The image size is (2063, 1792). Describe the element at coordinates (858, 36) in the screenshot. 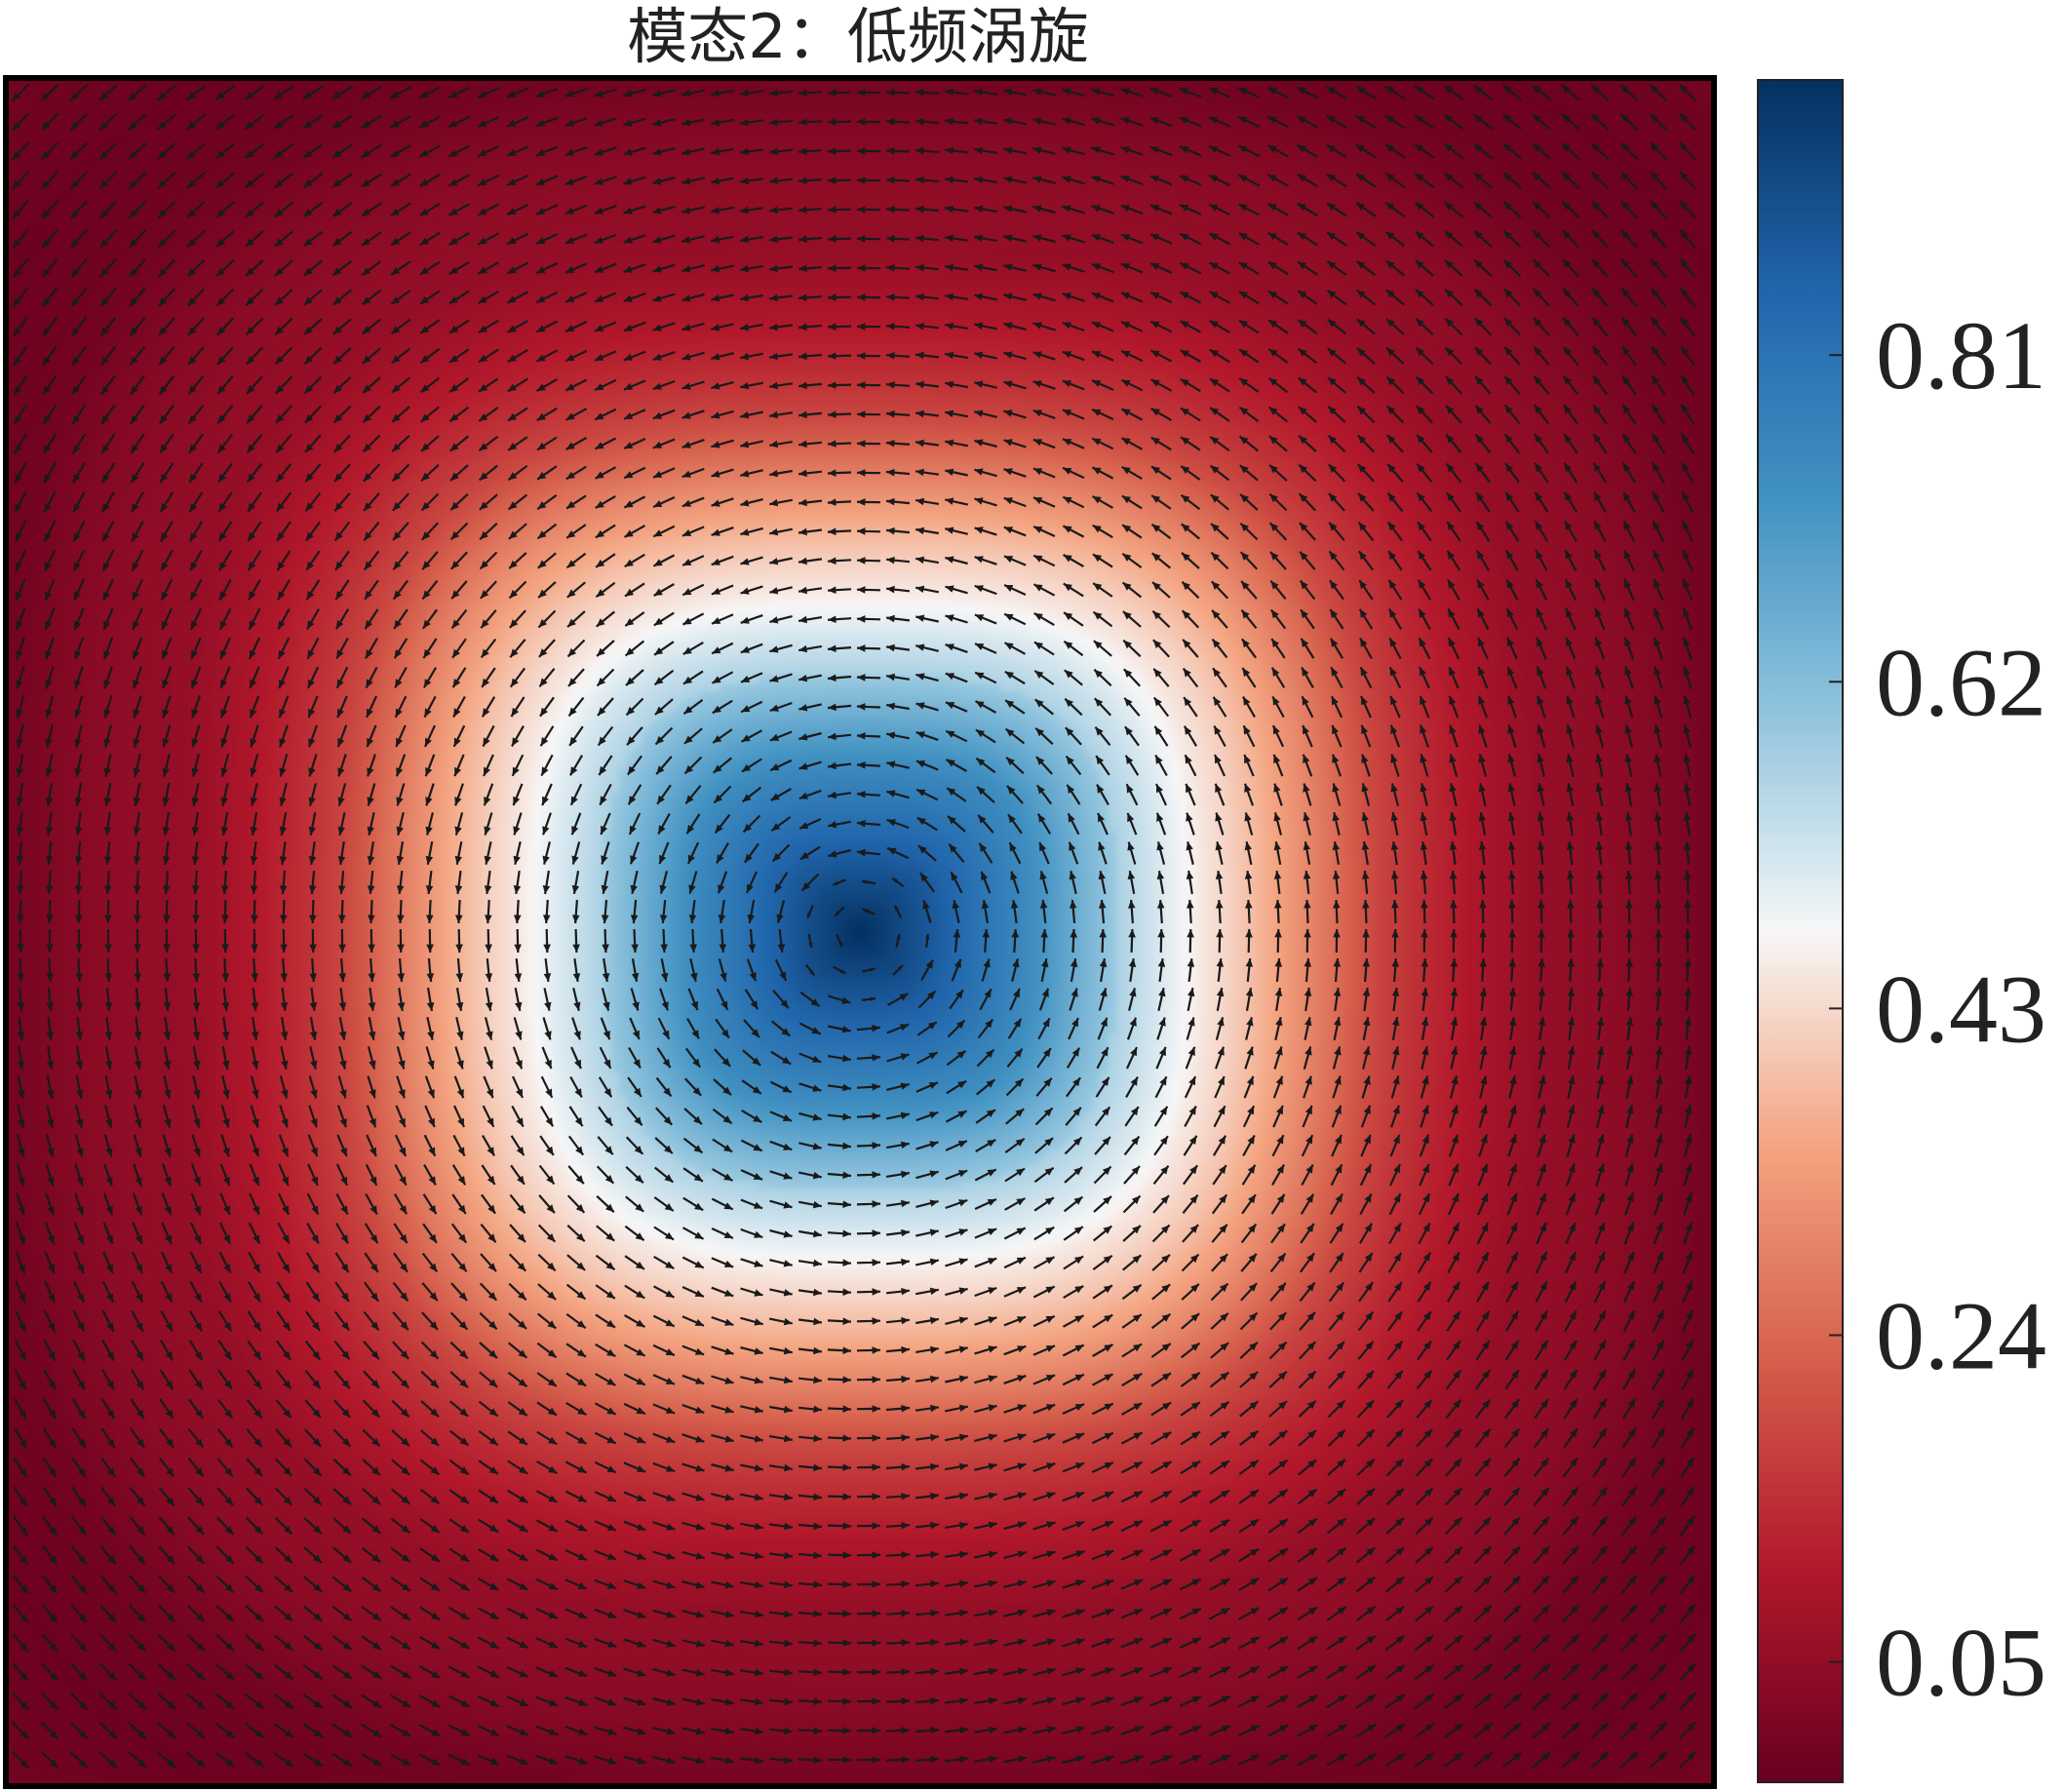

I see `chart-title: 模态2：低频涡旋` at that location.